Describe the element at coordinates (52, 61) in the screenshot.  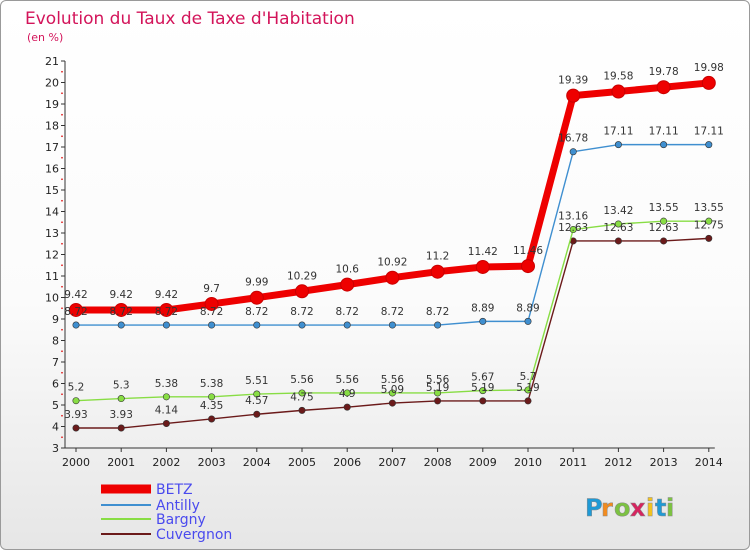
I see `y-tick-label: 21` at that location.